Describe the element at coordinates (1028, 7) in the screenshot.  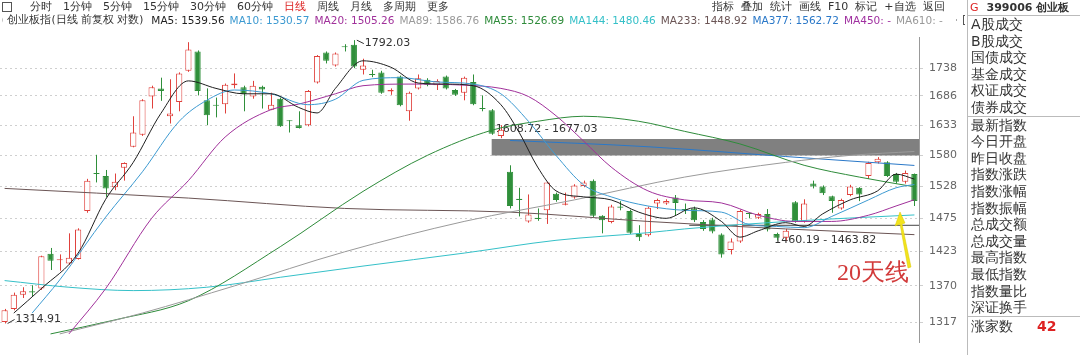
I see `text: 399006 创业板` at that location.